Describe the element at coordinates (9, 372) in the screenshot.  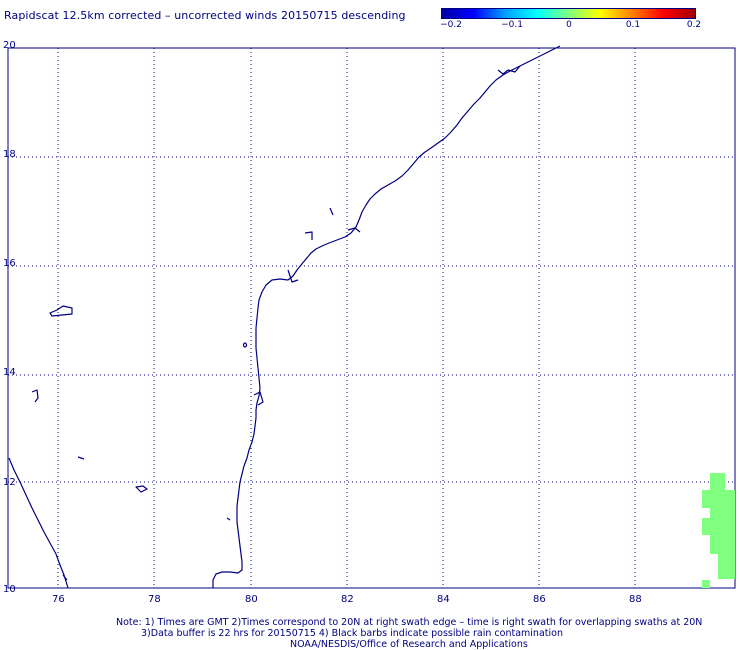
I see `lat-label: 14` at that location.